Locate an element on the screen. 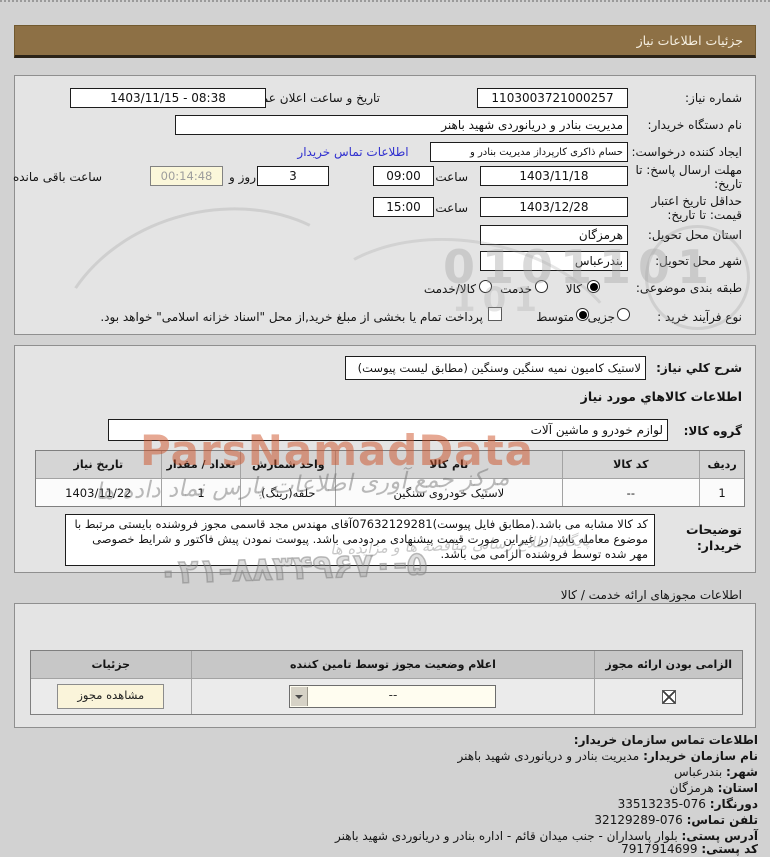 The height and width of the screenshot is (857, 770). response-deadline-label: مهلت ارسال پاسخ: تا تاریخ: is located at coordinates (688, 177).